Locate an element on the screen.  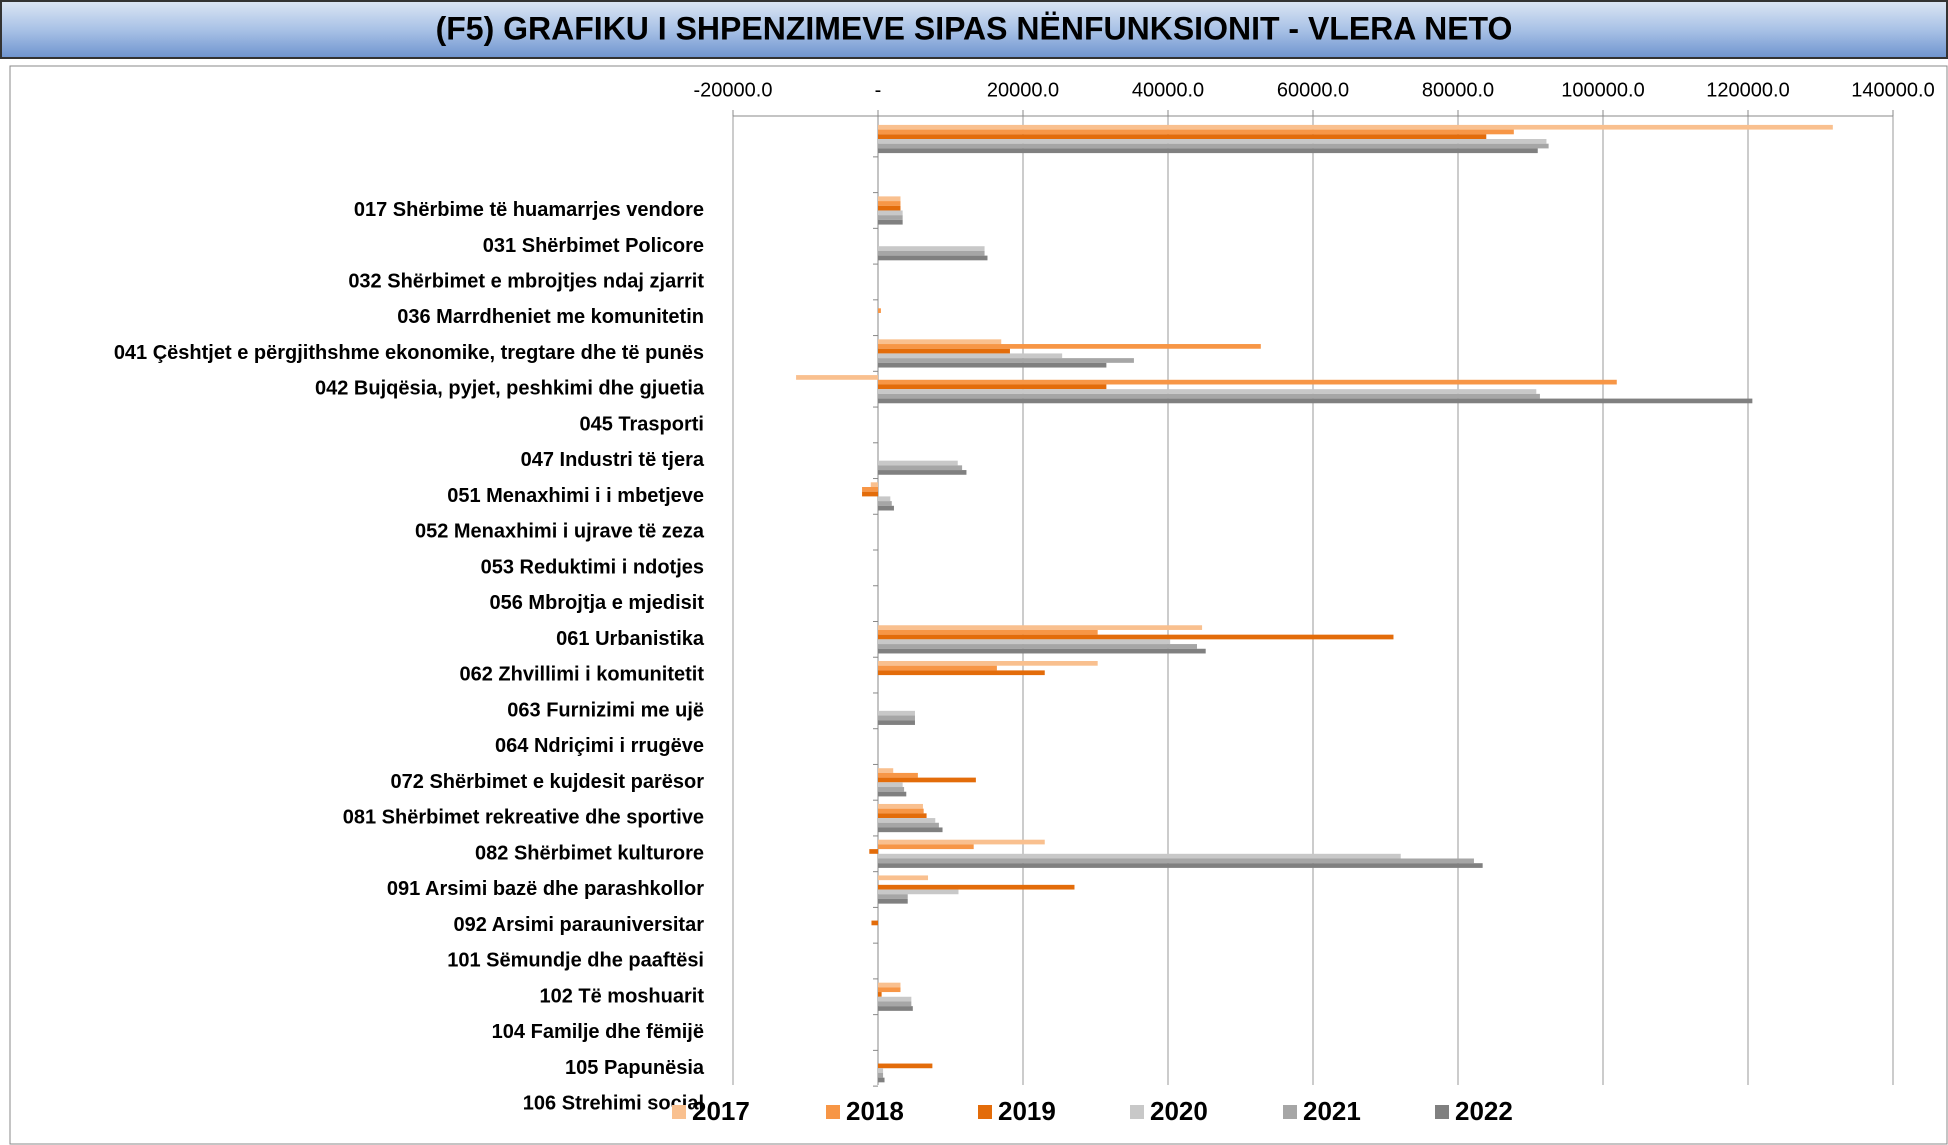
y-tick-label: 051 Menaxhimi i i mbetjeve is located at coordinates (575, 496).